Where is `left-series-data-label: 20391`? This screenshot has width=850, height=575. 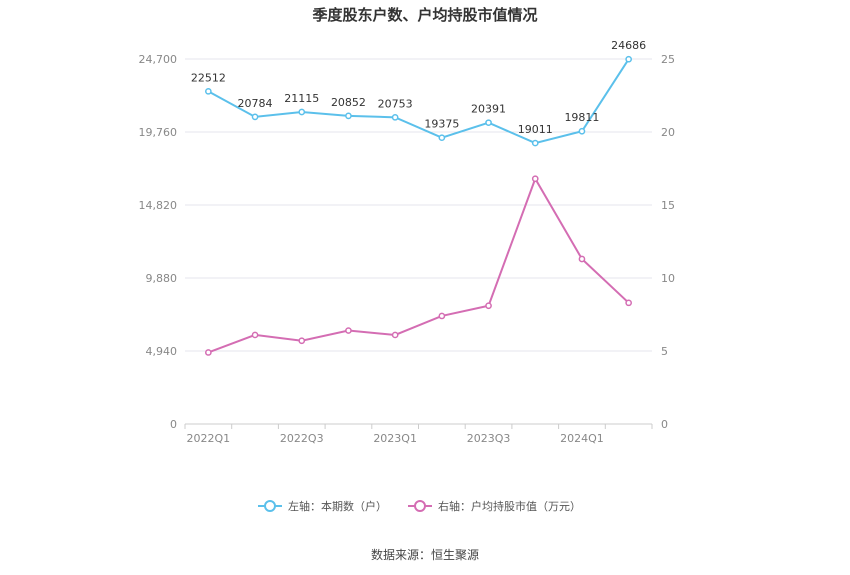
left-series-data-label: 20391 is located at coordinates (488, 109).